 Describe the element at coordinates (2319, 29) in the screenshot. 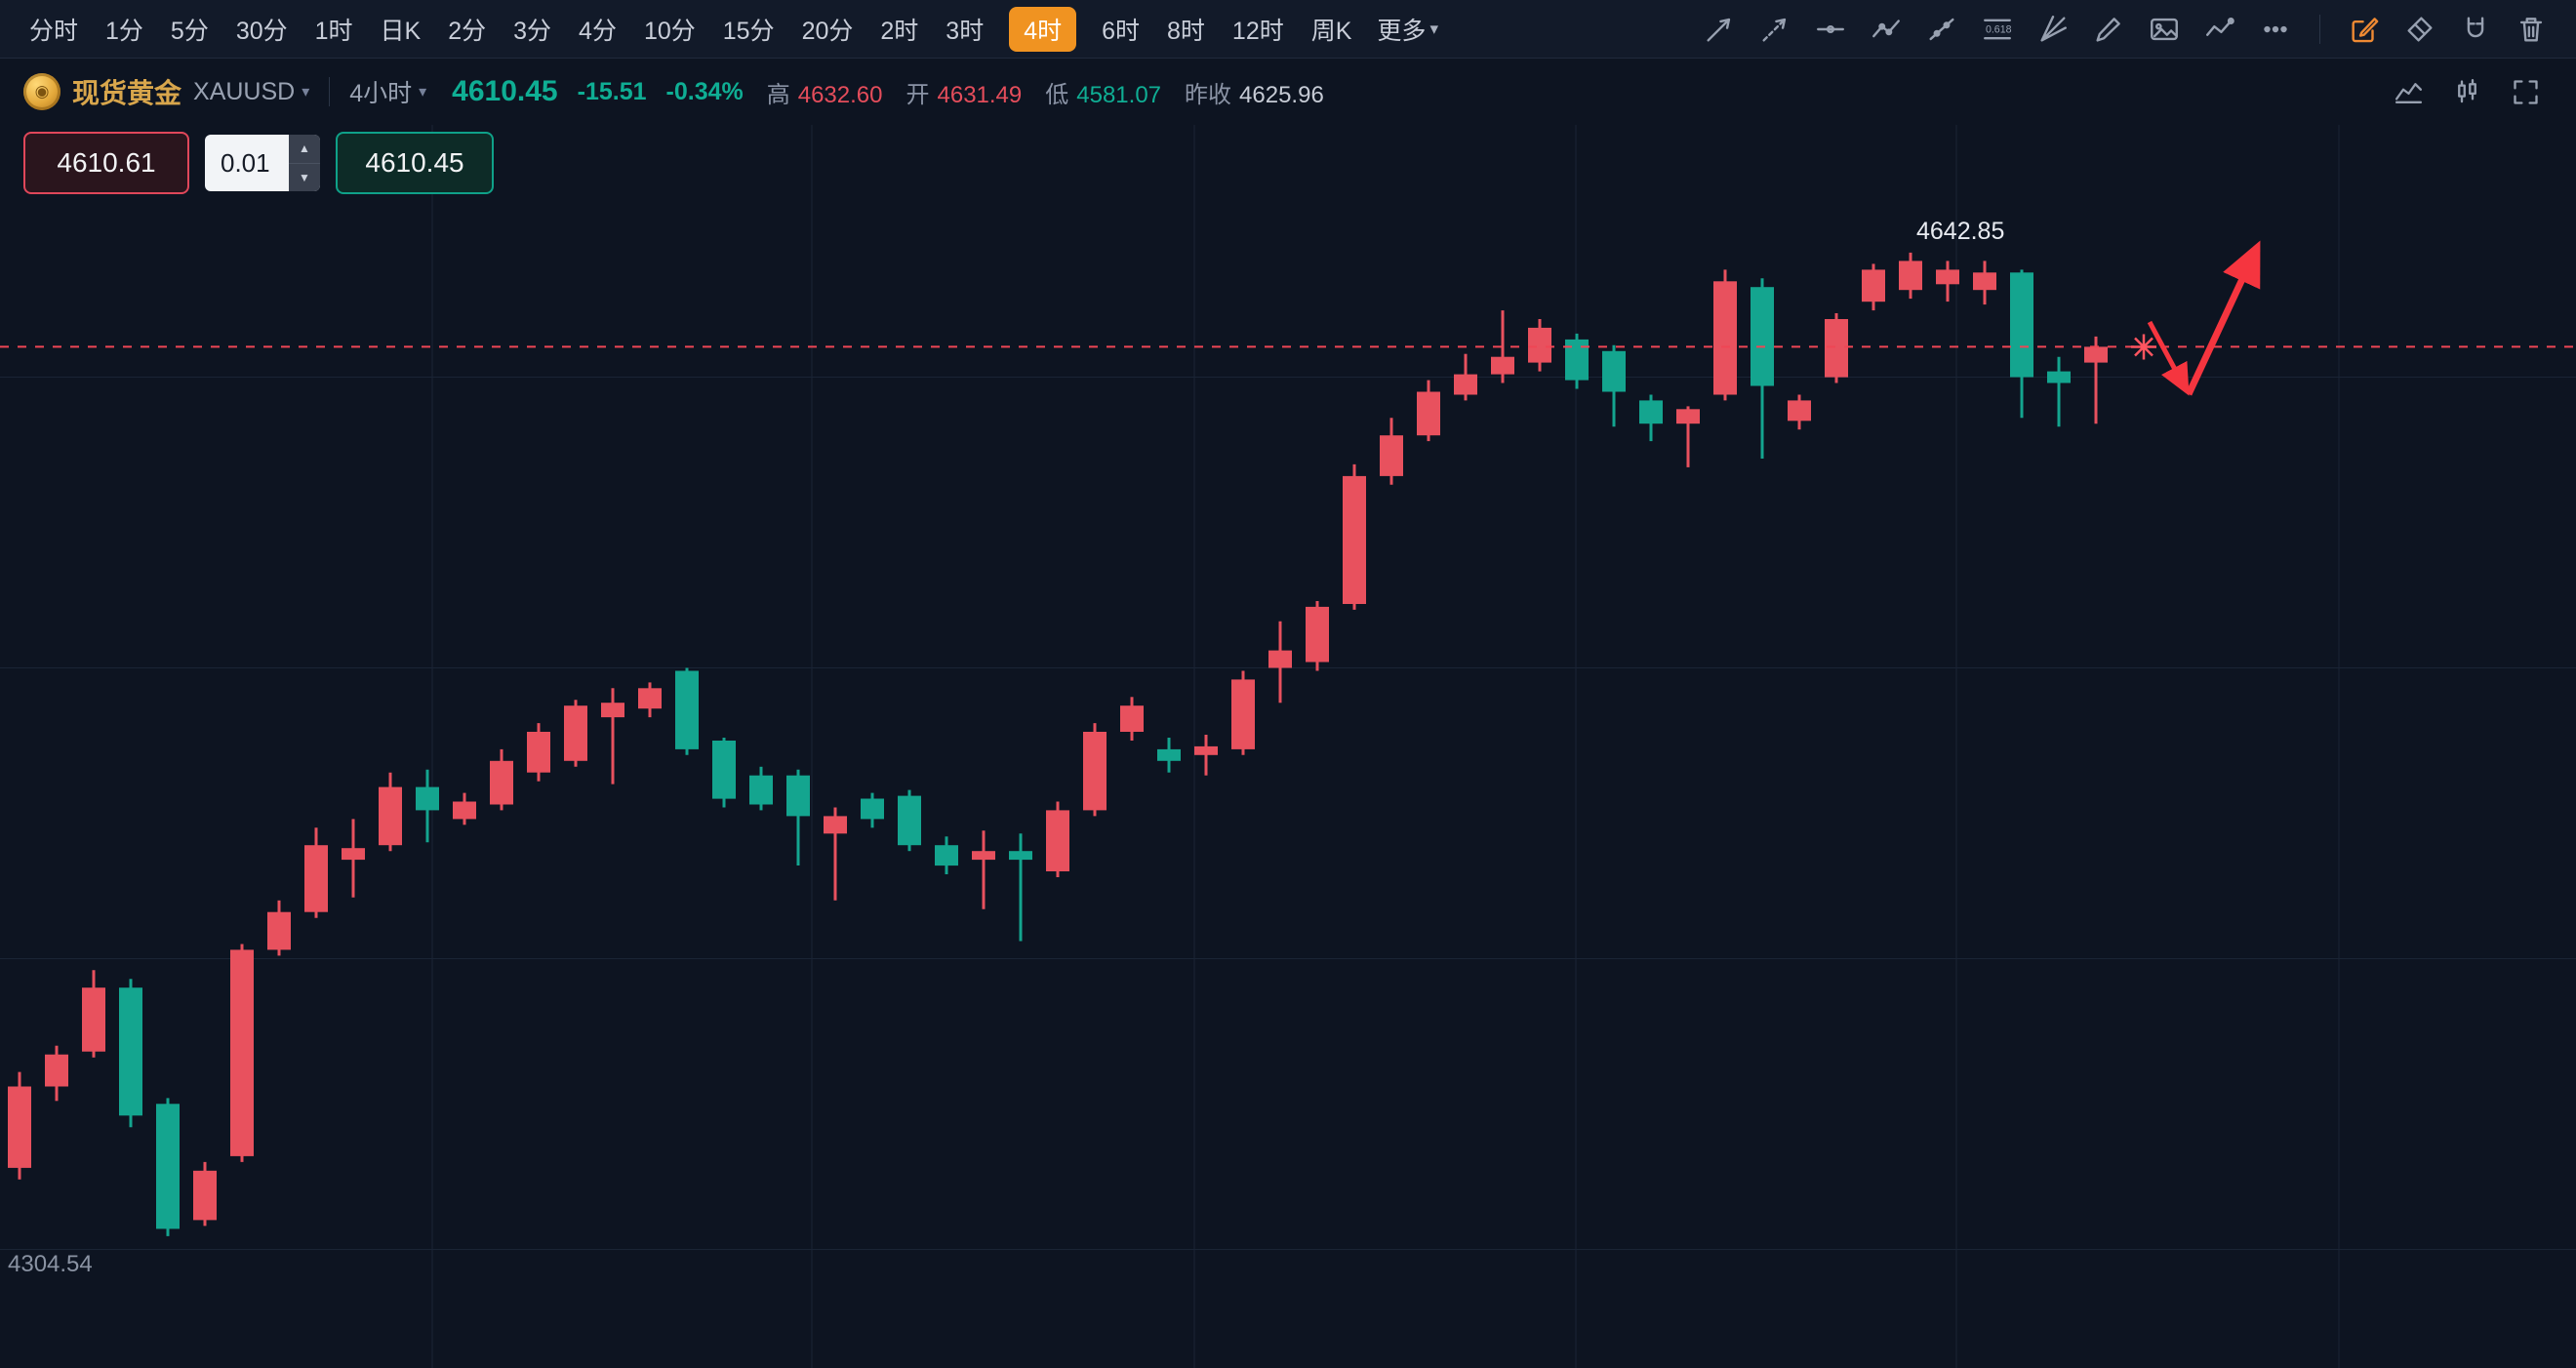

I see `toolbar-divider` at that location.